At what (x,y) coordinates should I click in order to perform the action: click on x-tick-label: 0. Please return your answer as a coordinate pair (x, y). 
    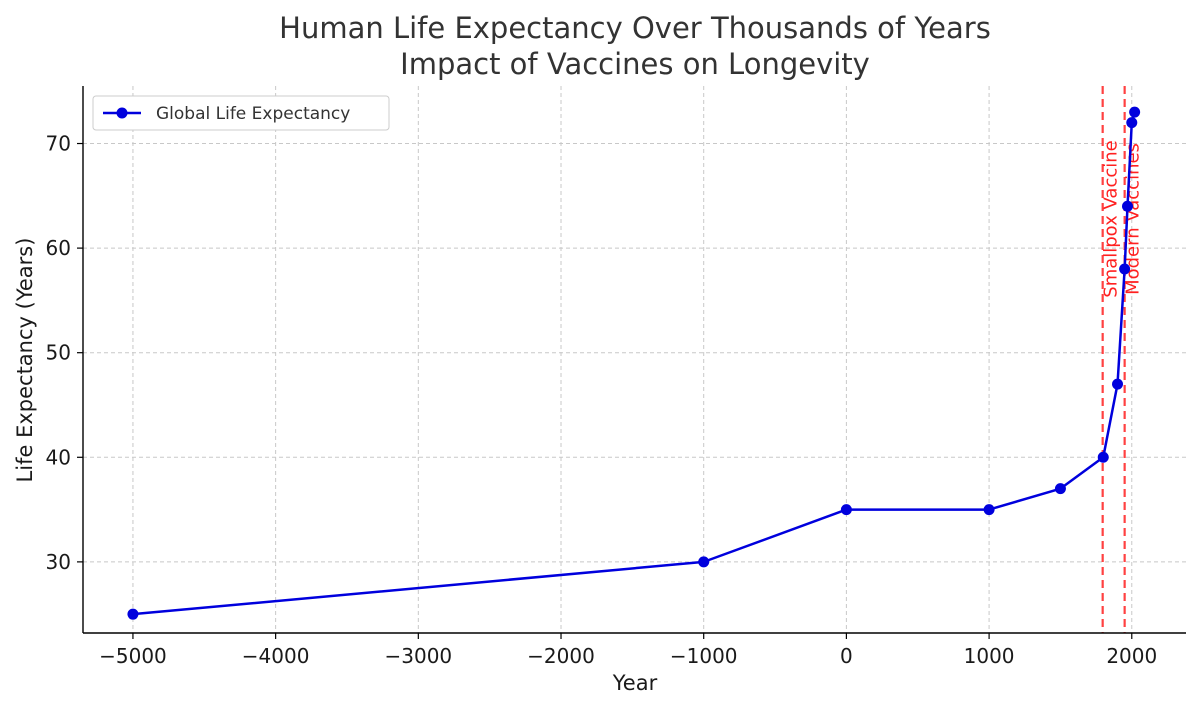
    Looking at the image, I should click on (846, 656).